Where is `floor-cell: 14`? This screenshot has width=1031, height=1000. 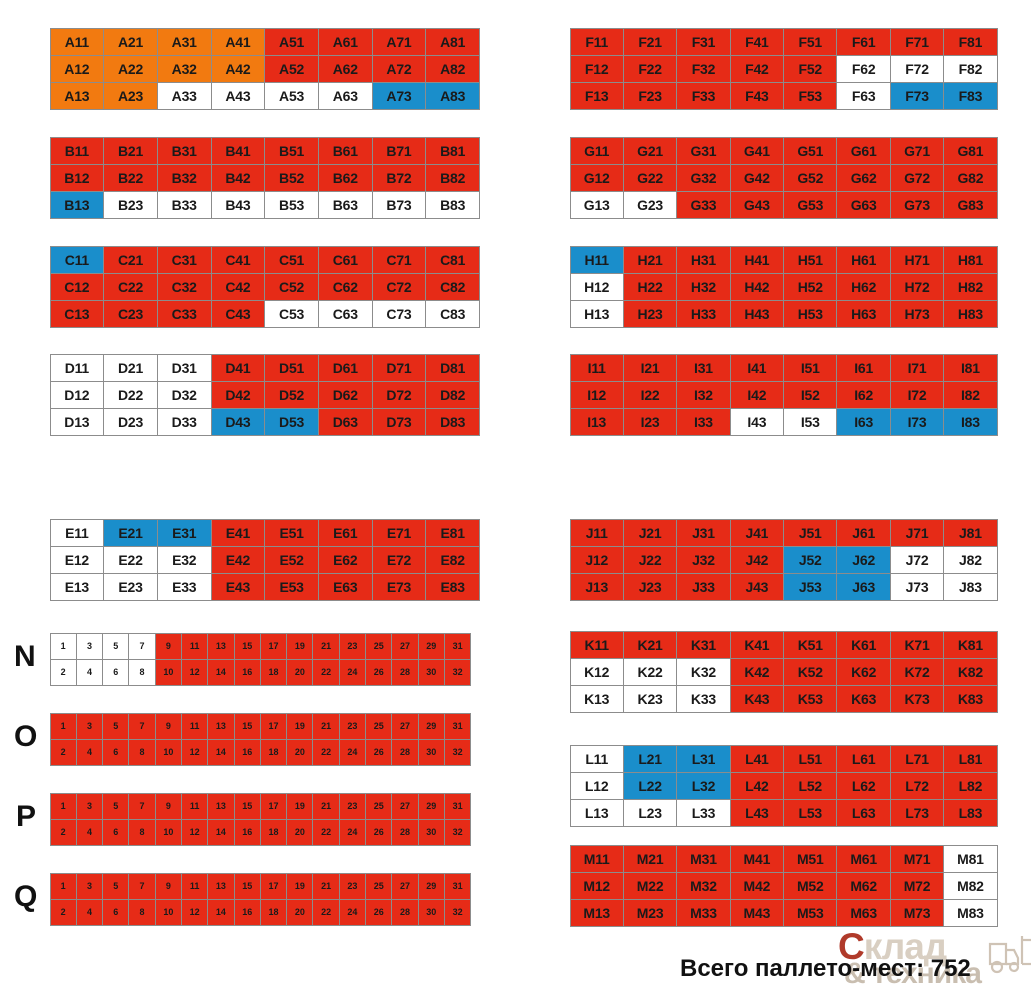 floor-cell: 14 is located at coordinates (221, 832).